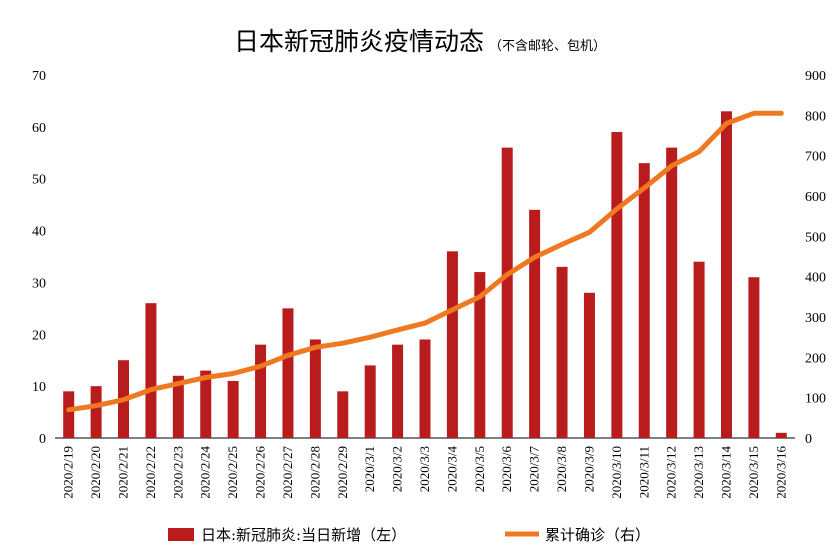 Image resolution: width=840 pixels, height=557 pixels. Describe the element at coordinates (123, 472) in the screenshot. I see `x-tick-label: 2020/2/21` at that location.